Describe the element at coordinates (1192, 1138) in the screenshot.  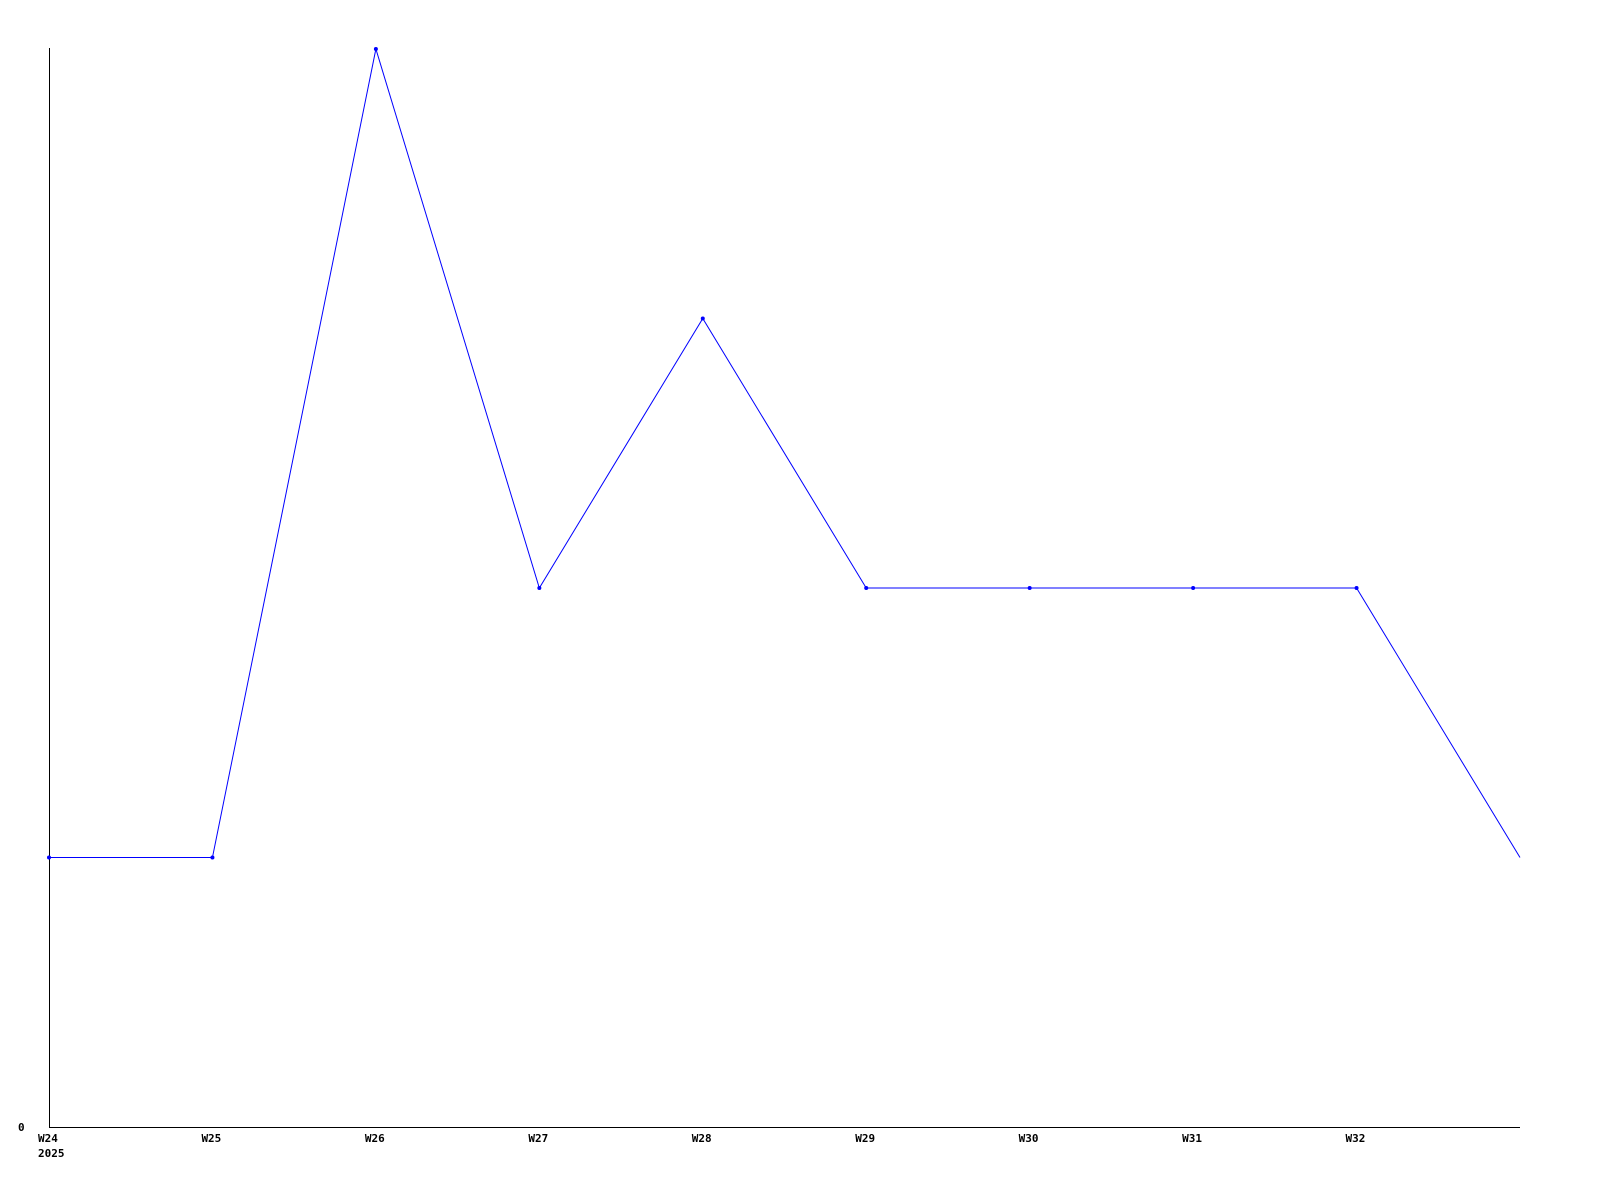
I see `x-tick-label-w31: W31` at that location.